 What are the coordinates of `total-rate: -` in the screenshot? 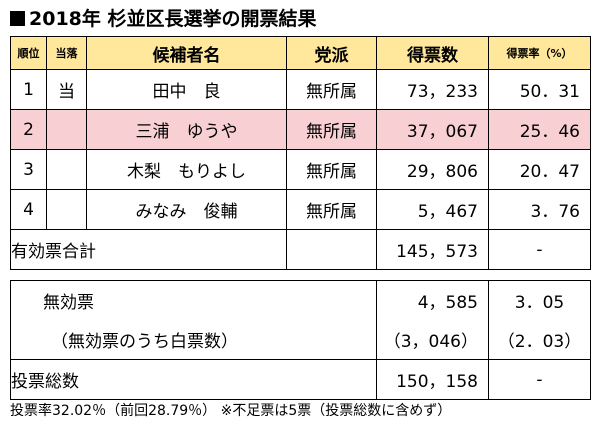 It's located at (539, 379).